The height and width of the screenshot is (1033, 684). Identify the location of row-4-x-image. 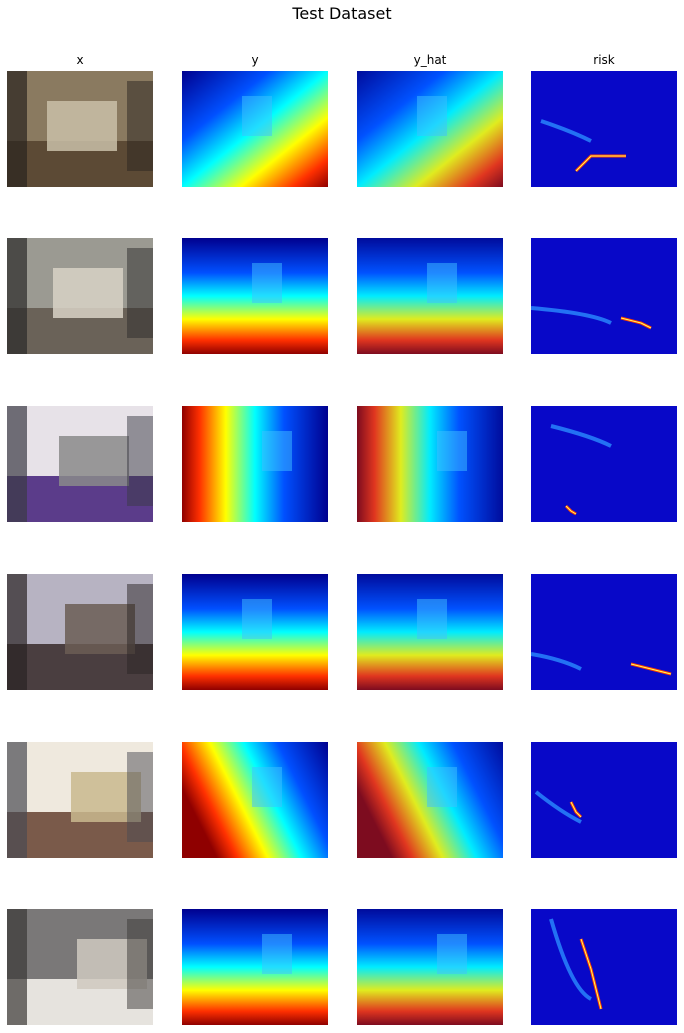
(80, 632).